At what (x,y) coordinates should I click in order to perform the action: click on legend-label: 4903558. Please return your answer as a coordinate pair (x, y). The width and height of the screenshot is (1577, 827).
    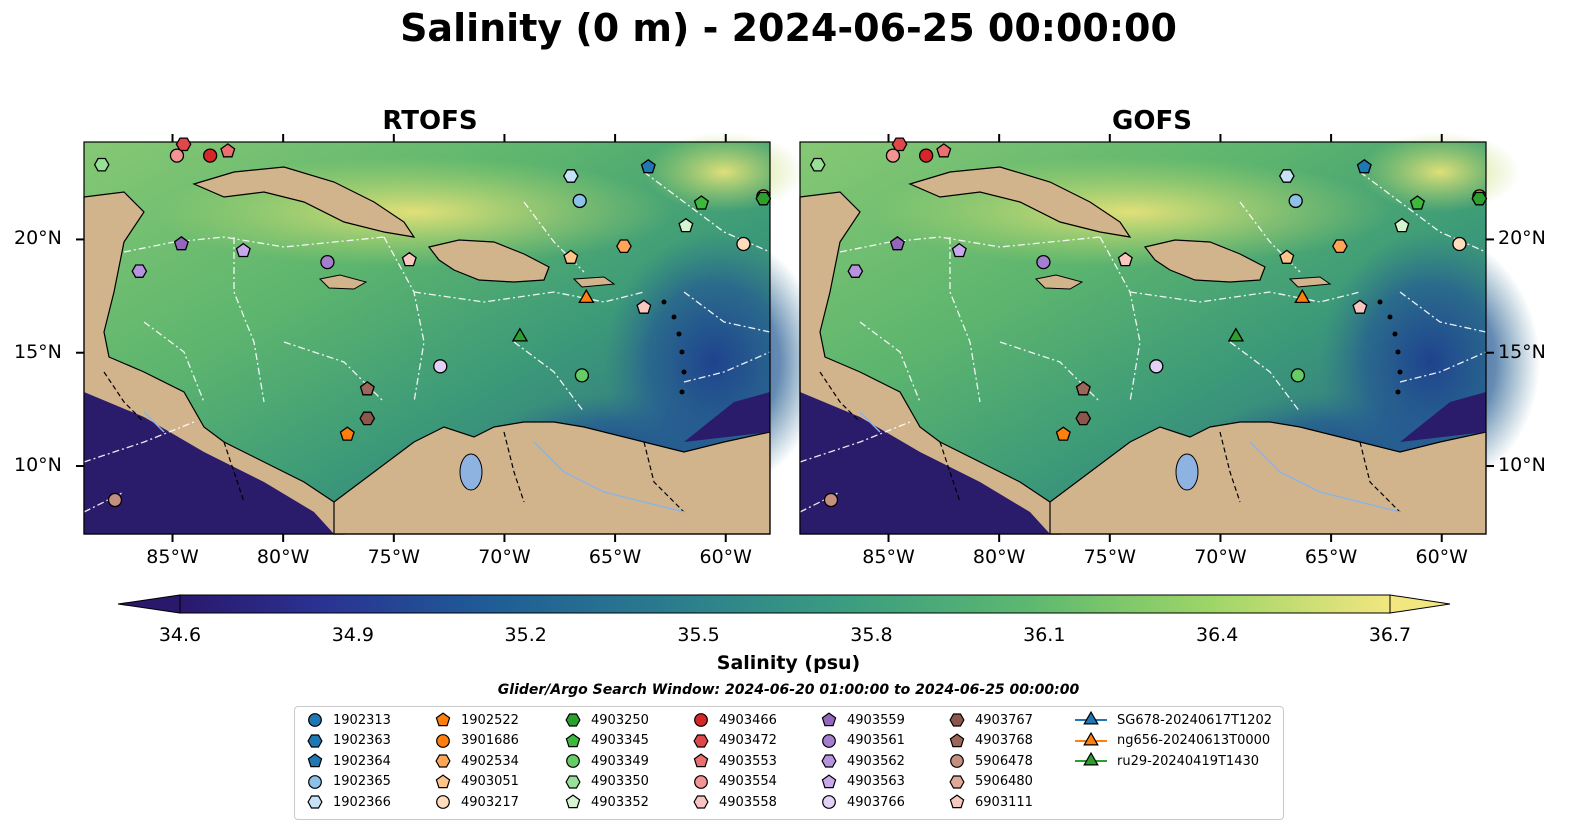
    Looking at the image, I should click on (748, 802).